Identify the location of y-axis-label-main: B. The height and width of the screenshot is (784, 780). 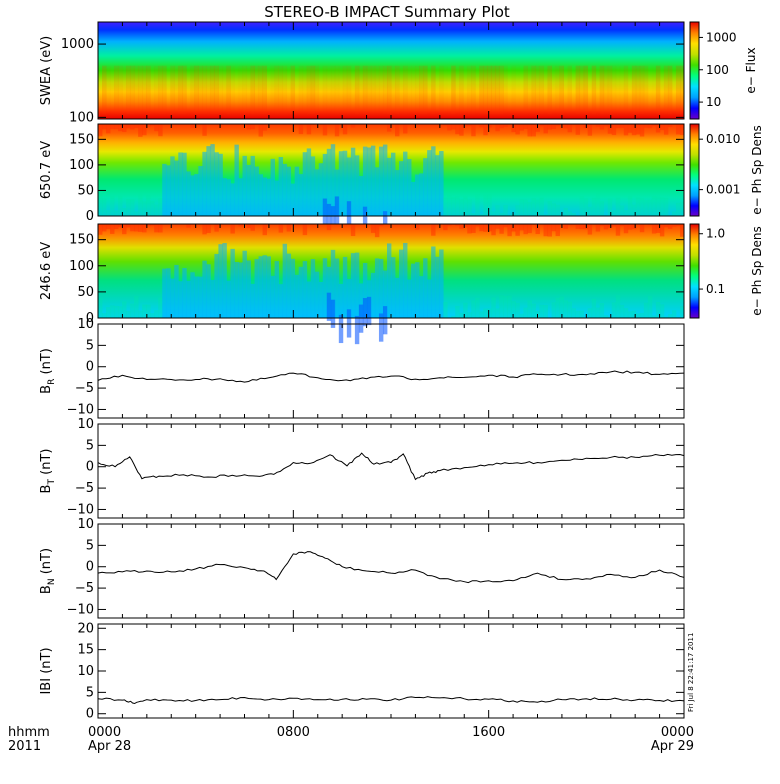
(46, 389).